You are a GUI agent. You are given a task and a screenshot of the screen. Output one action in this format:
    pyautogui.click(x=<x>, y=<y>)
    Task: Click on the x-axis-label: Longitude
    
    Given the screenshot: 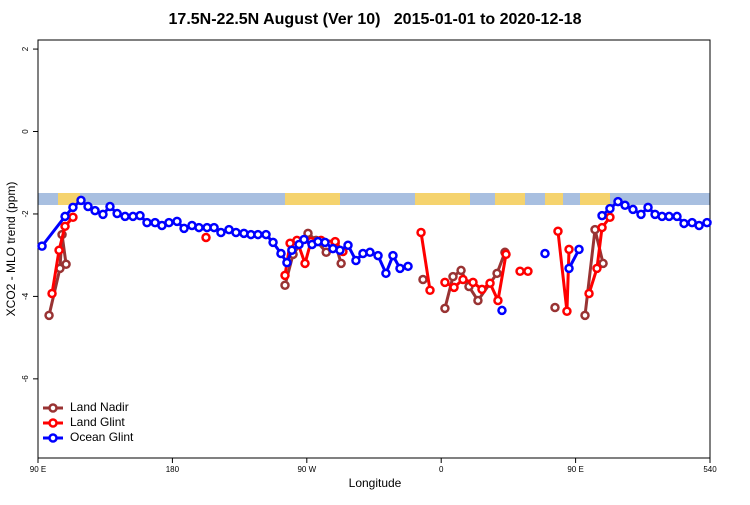 What is the action you would take?
    pyautogui.click(x=375, y=483)
    